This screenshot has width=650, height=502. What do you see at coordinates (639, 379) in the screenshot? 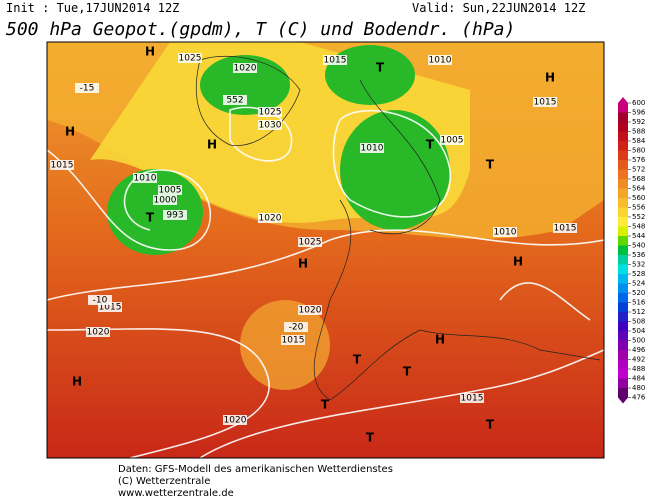
I see `colorbar-label: 484` at bounding box center [639, 379].